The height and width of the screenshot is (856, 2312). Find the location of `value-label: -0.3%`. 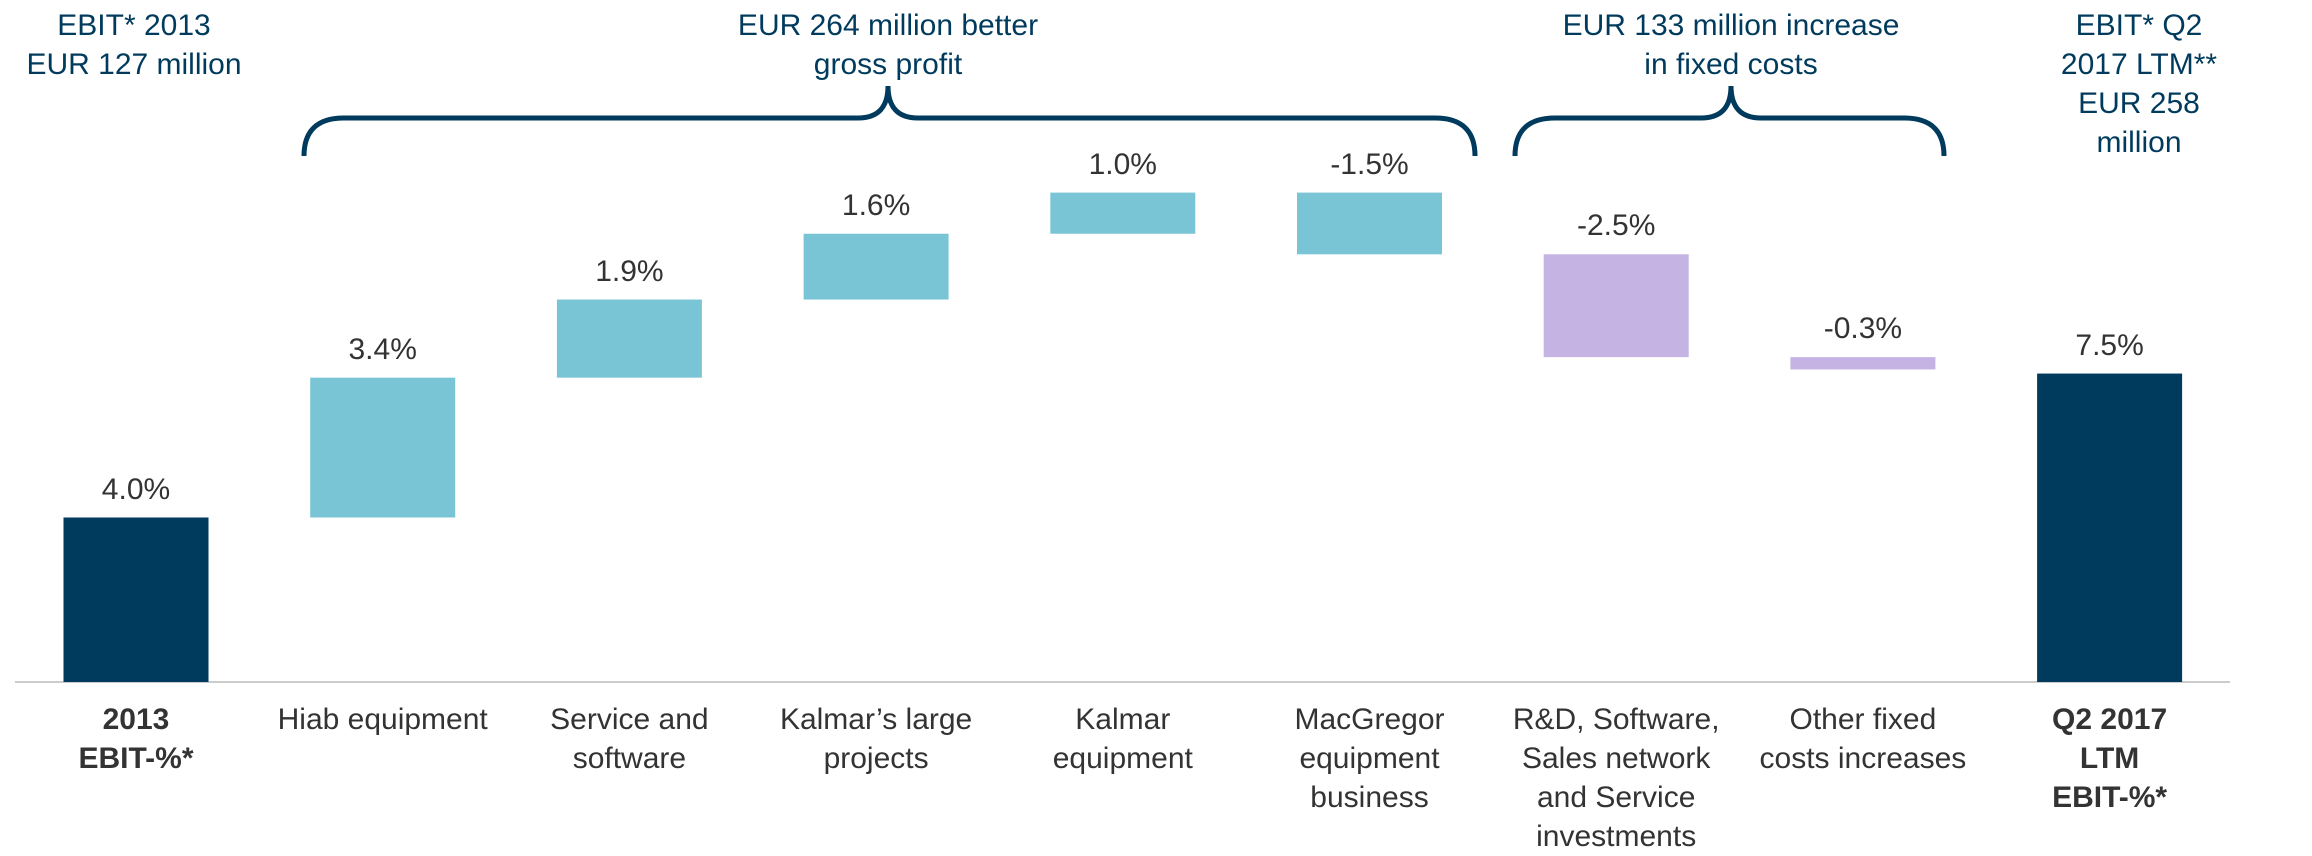

value-label: -0.3% is located at coordinates (1863, 329).